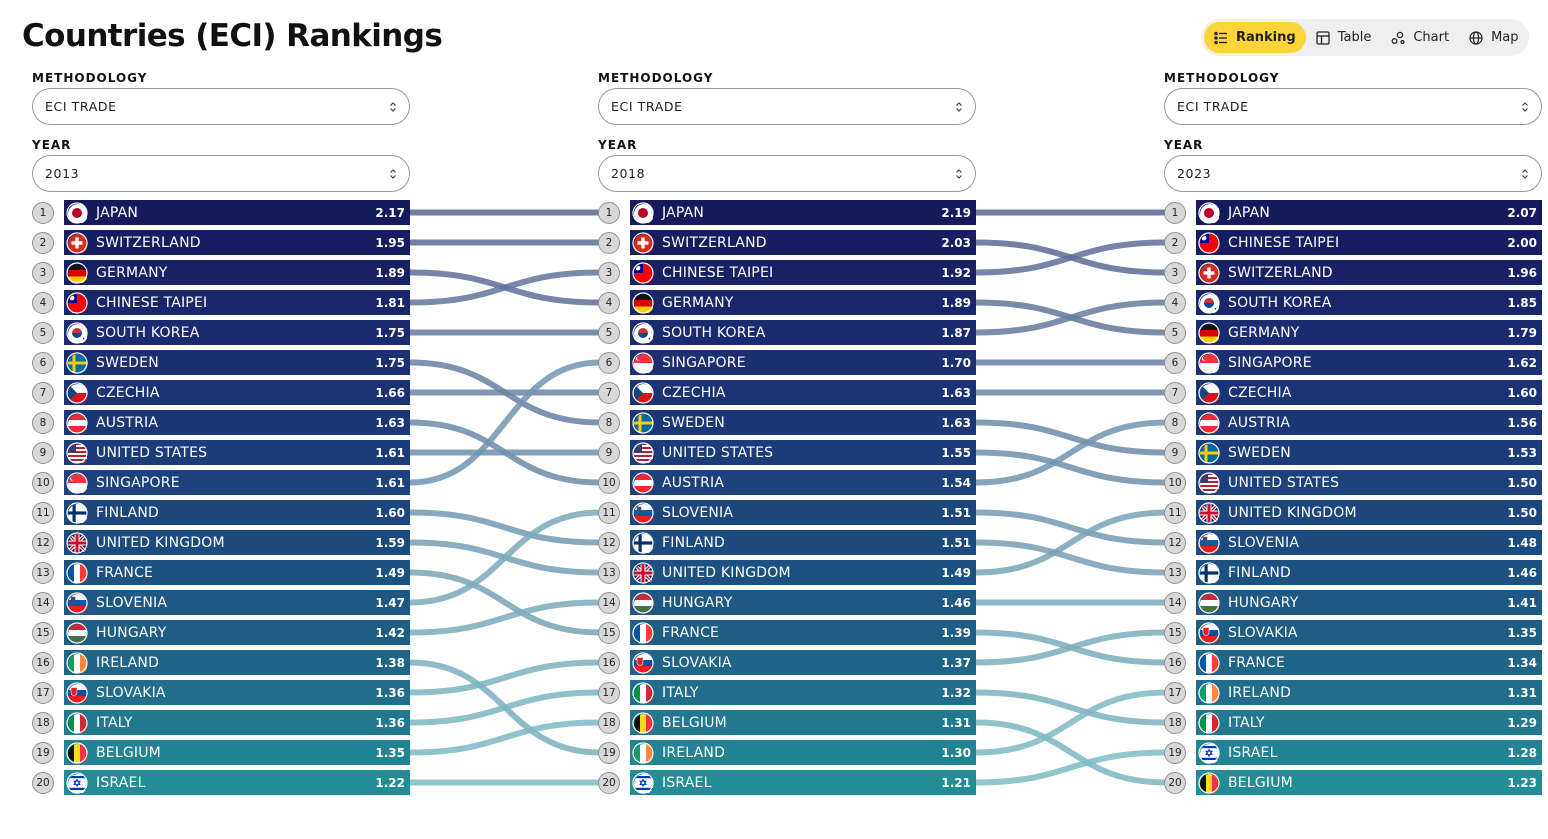  I want to click on country-bar: SOUTH KOREA 1.85, so click(1369, 302).